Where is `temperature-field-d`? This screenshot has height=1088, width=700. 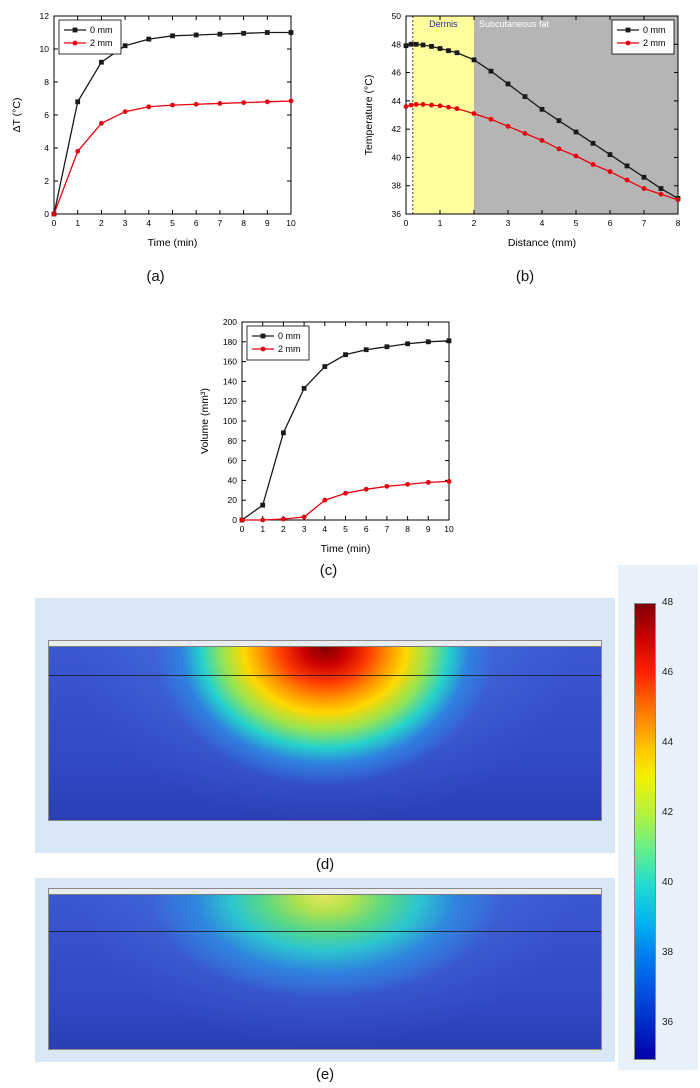
temperature-field-d is located at coordinates (325, 733).